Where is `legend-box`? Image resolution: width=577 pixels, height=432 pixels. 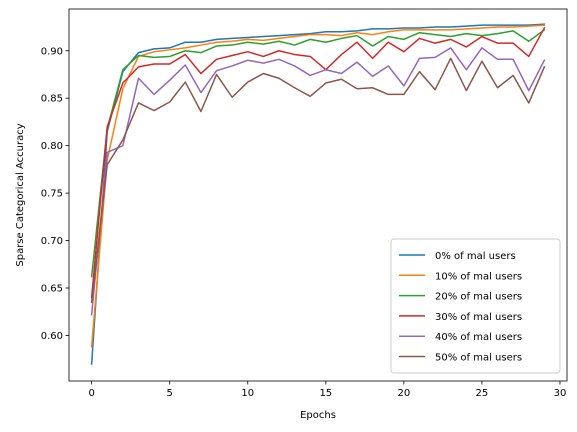
legend-box is located at coordinates (475, 306).